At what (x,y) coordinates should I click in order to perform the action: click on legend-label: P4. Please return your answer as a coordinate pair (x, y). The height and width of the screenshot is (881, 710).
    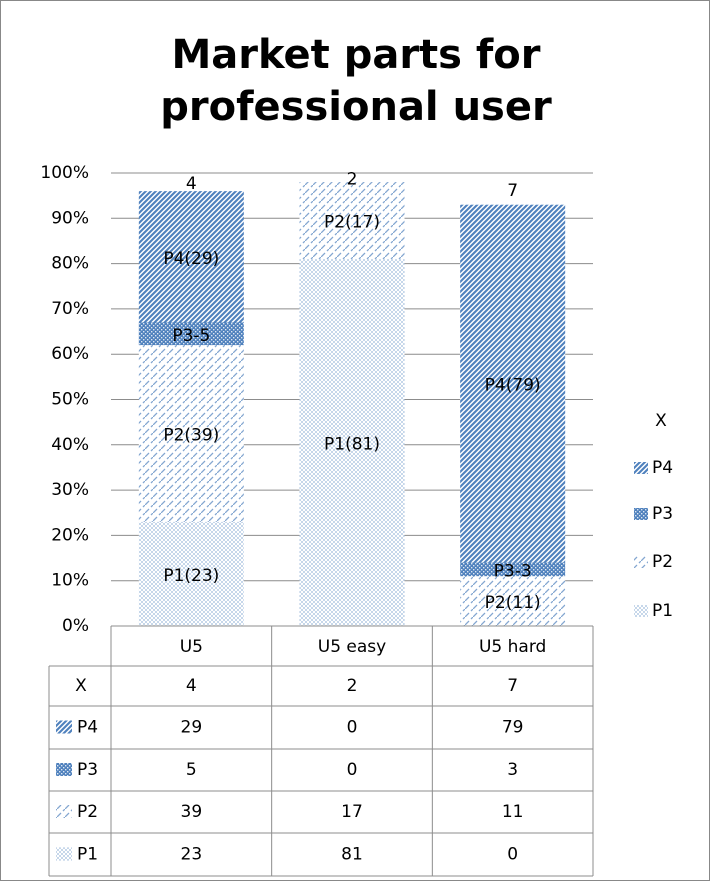
    Looking at the image, I should click on (662, 468).